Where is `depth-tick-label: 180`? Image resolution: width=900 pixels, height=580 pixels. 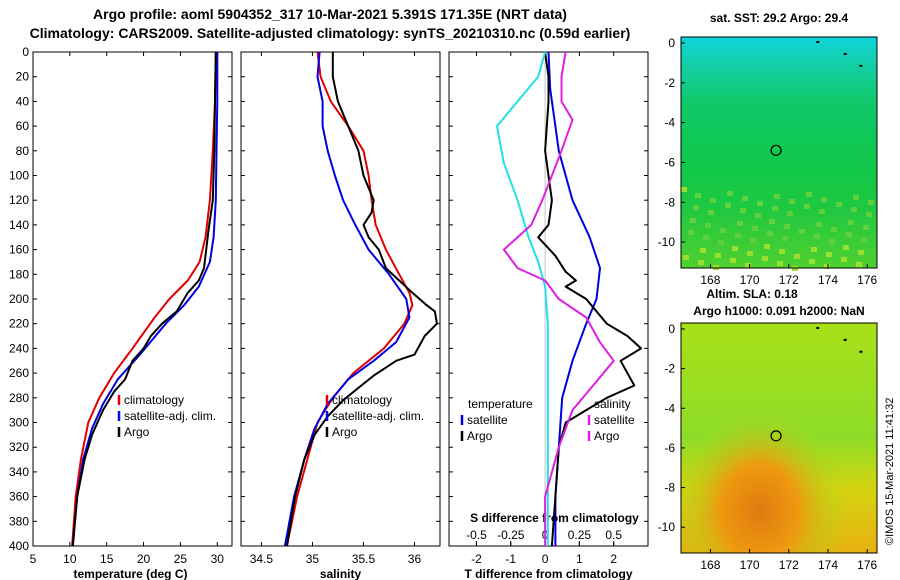 depth-tick-label: 180 is located at coordinates (19, 274).